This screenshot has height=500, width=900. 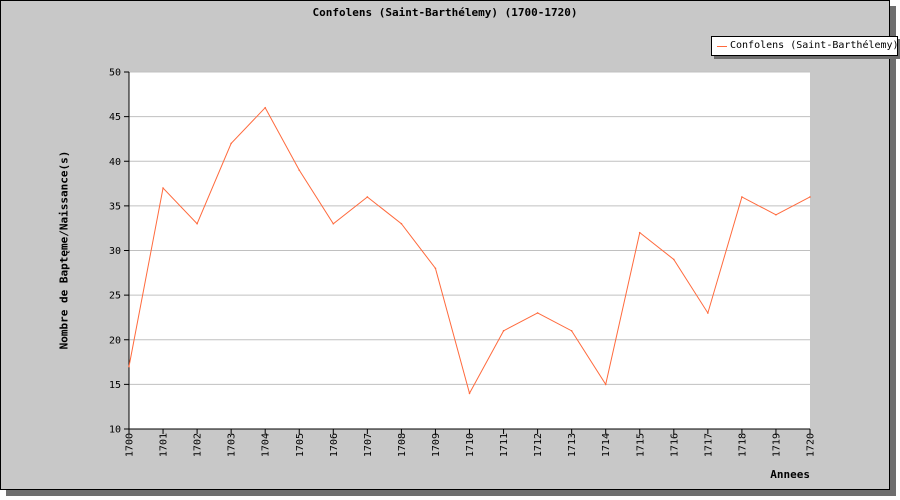 What do you see at coordinates (115, 162) in the screenshot?
I see `y-tick-label: 40` at bounding box center [115, 162].